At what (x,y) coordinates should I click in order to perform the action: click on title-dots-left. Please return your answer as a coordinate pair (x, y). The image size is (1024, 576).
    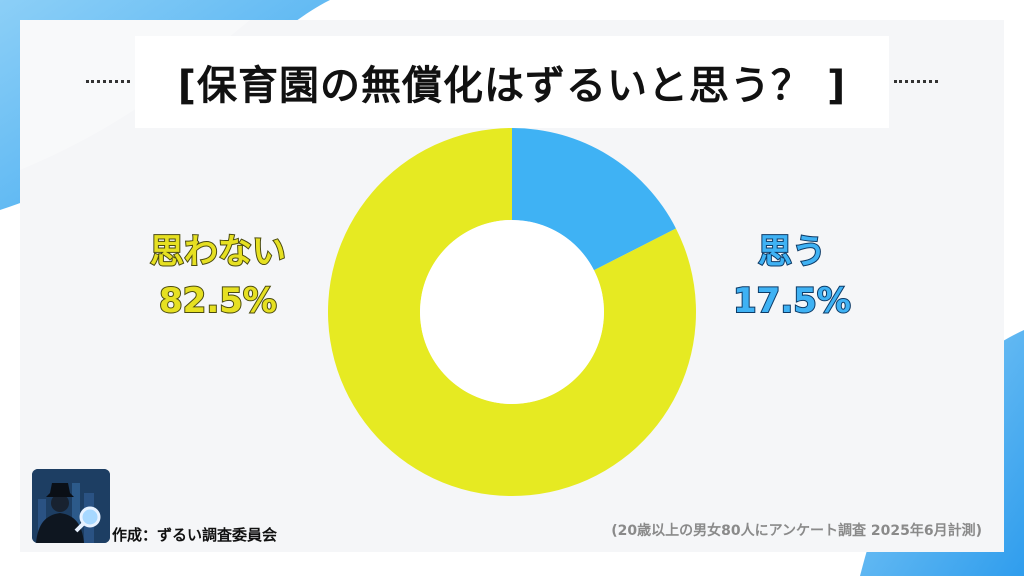
    Looking at the image, I should click on (108, 81).